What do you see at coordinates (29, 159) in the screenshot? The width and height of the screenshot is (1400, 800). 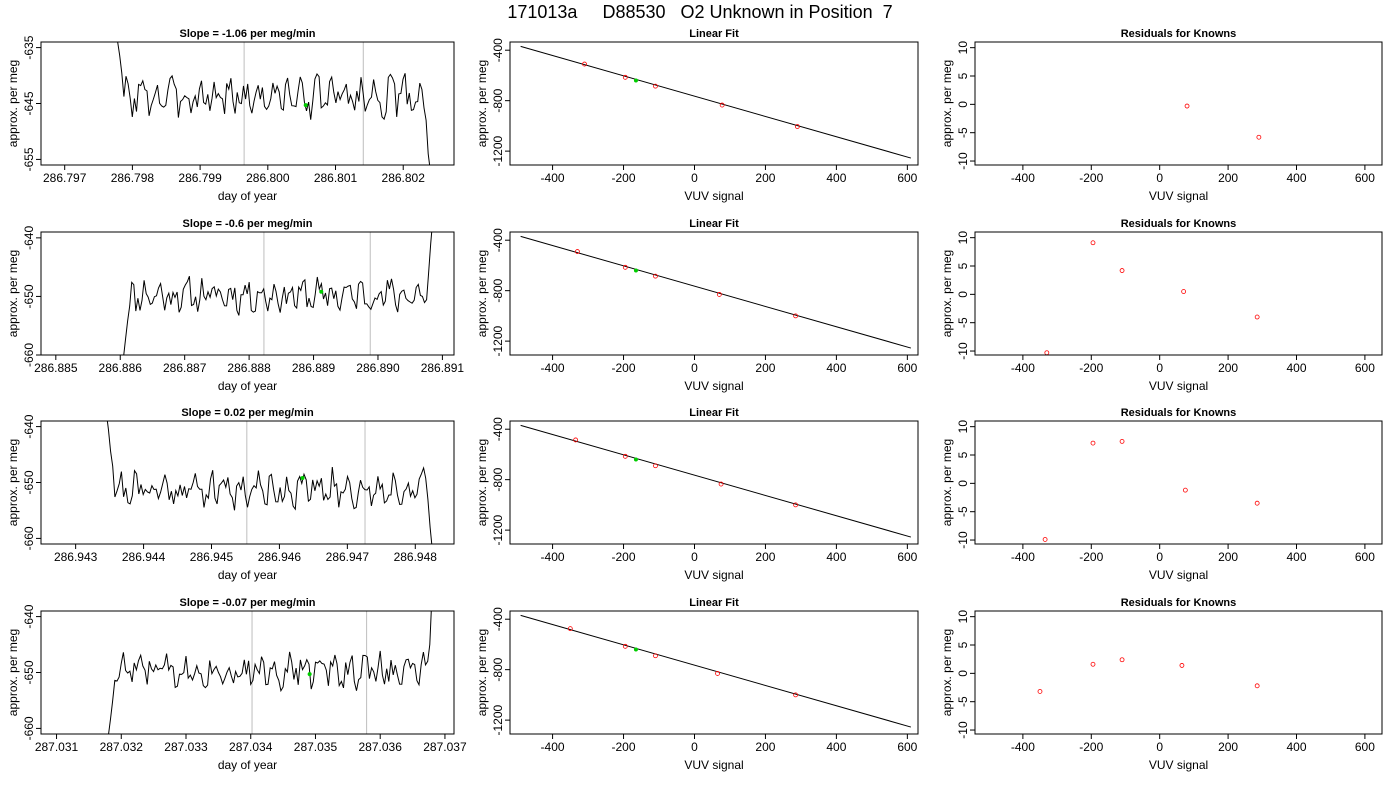 I see `y-tick-label: -655` at bounding box center [29, 159].